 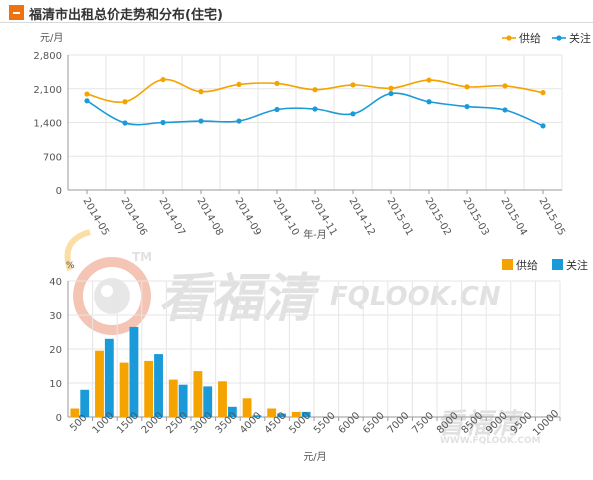 I want to click on x-tick-label: 9500, so click(x=522, y=423).